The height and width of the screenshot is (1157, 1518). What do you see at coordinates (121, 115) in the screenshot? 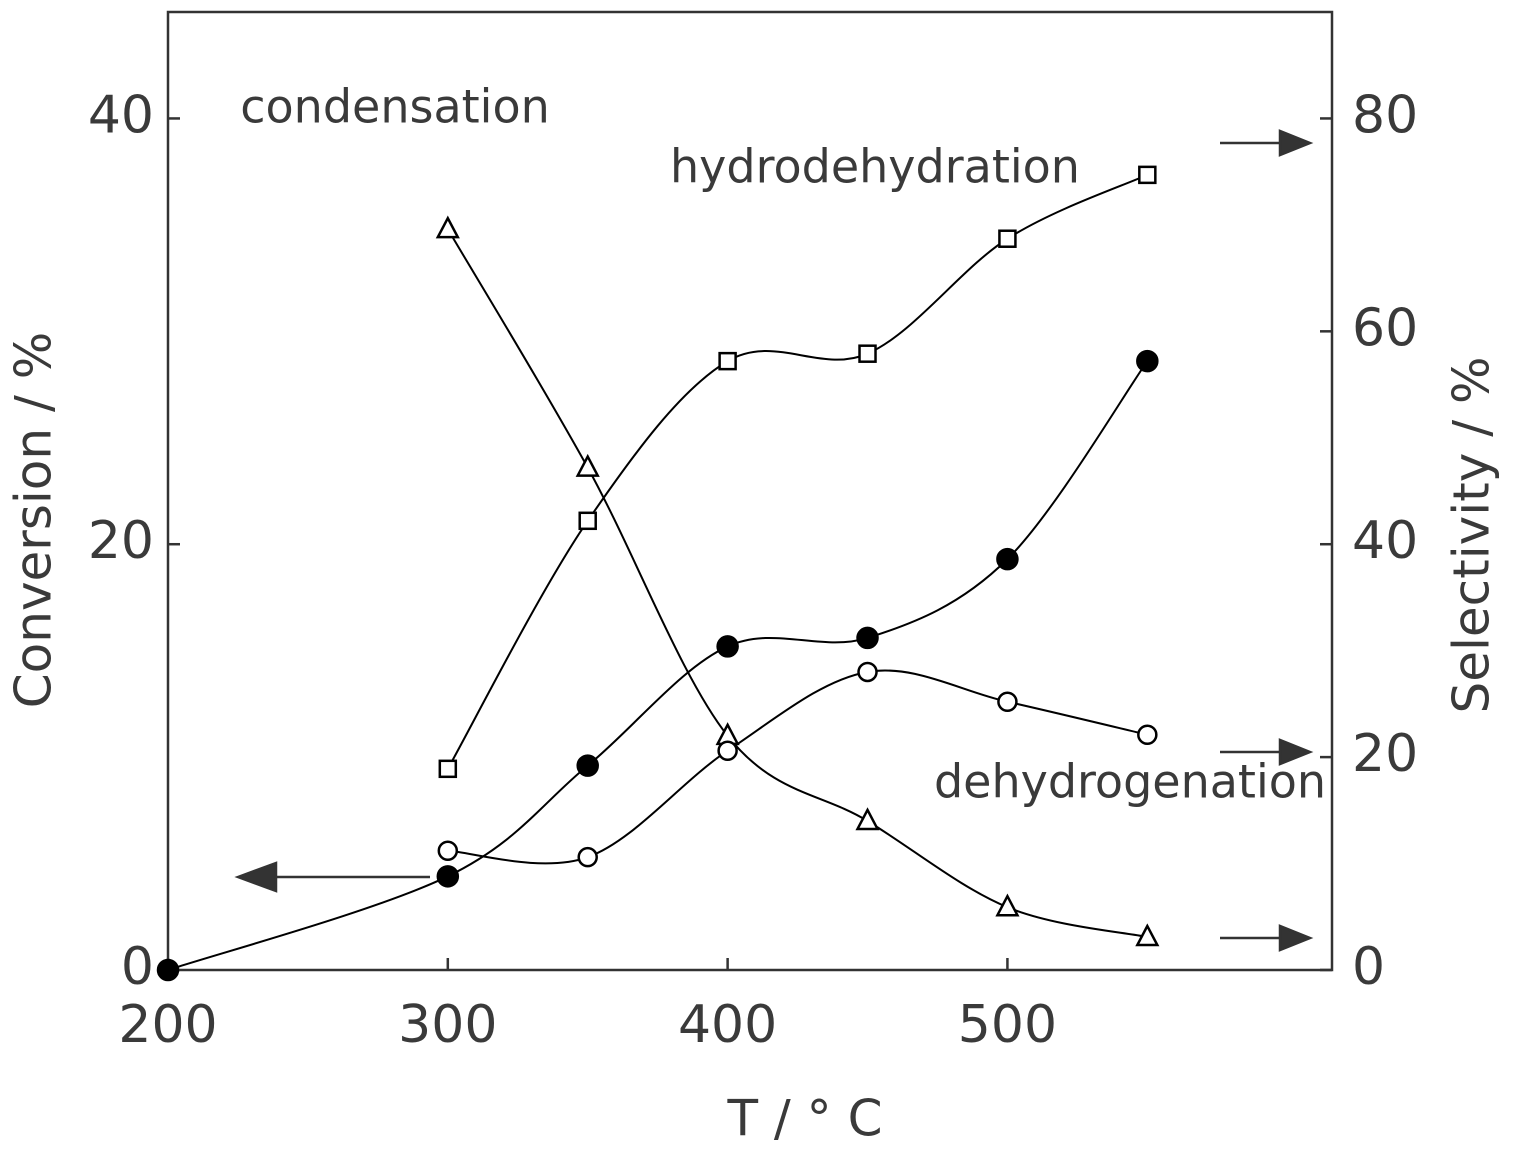
I see `y-tick-label: 40` at bounding box center [121, 115].